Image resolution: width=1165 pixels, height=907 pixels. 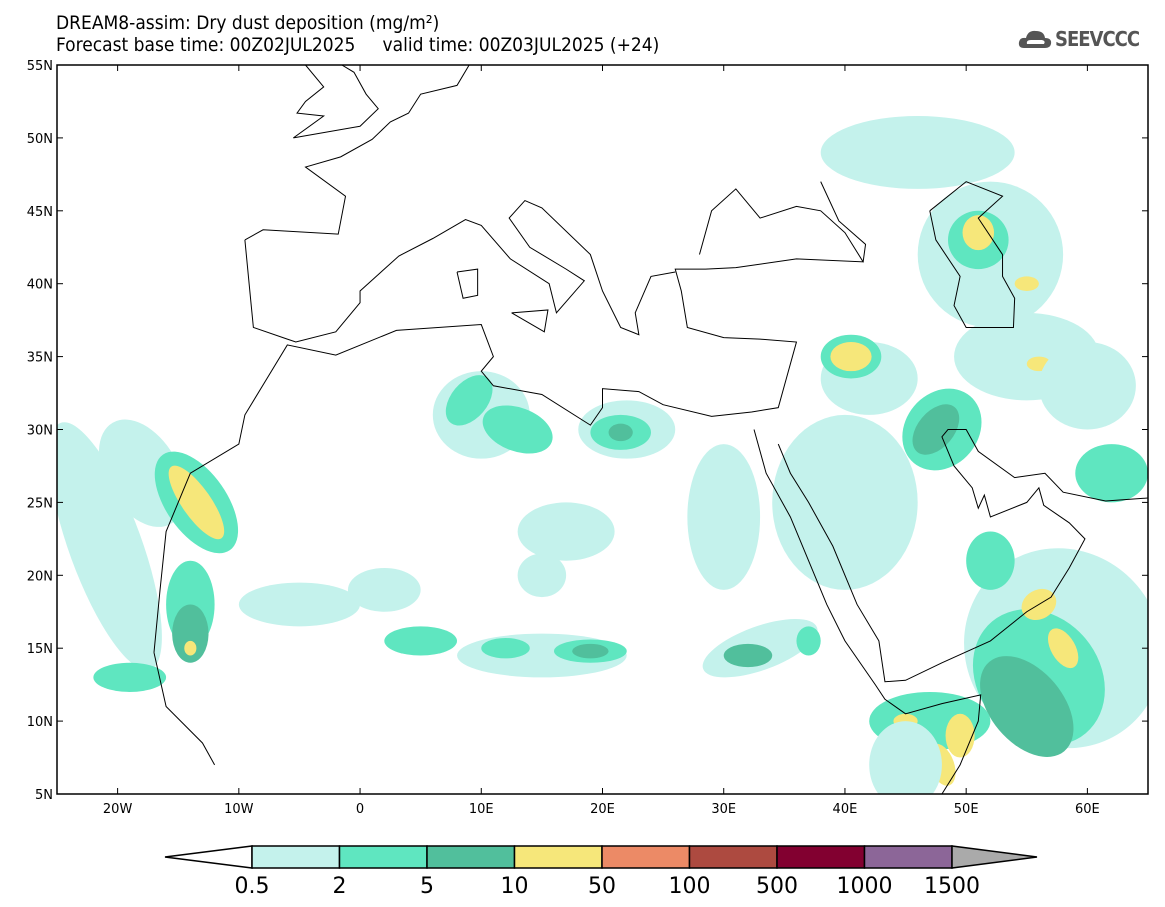 I want to click on lat-tick-label: 35N, so click(x=40, y=358).